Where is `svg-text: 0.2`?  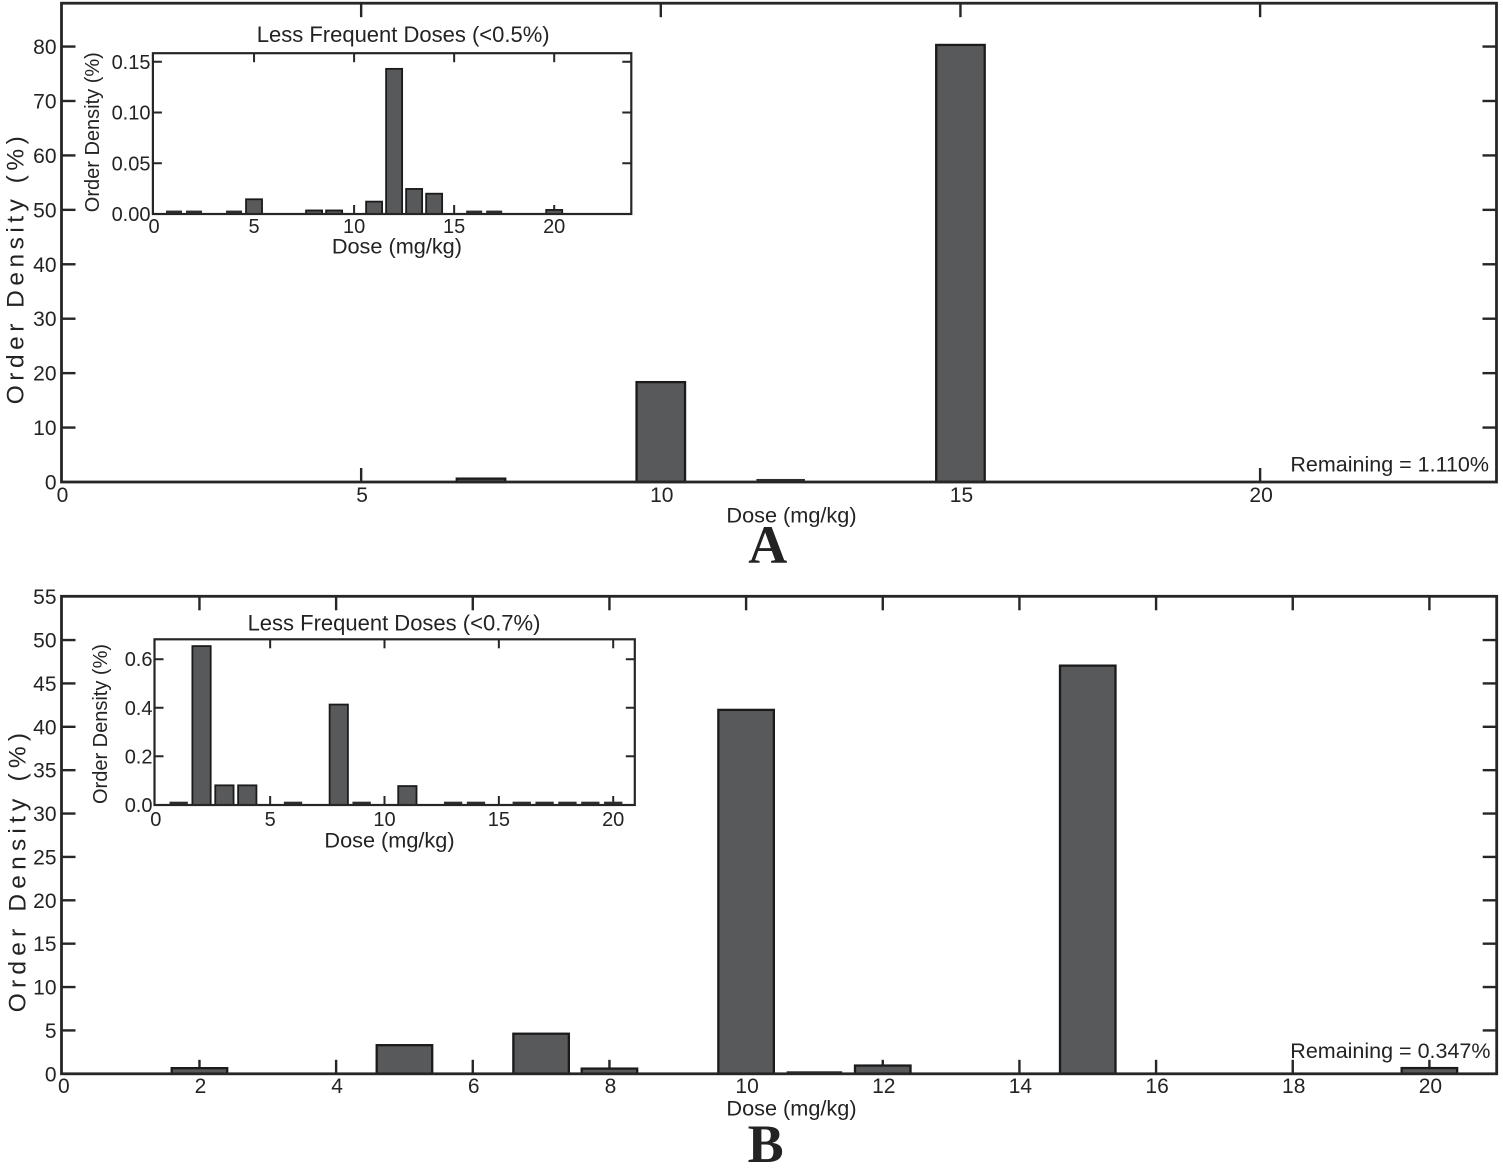 svg-text: 0.2 is located at coordinates (139, 757).